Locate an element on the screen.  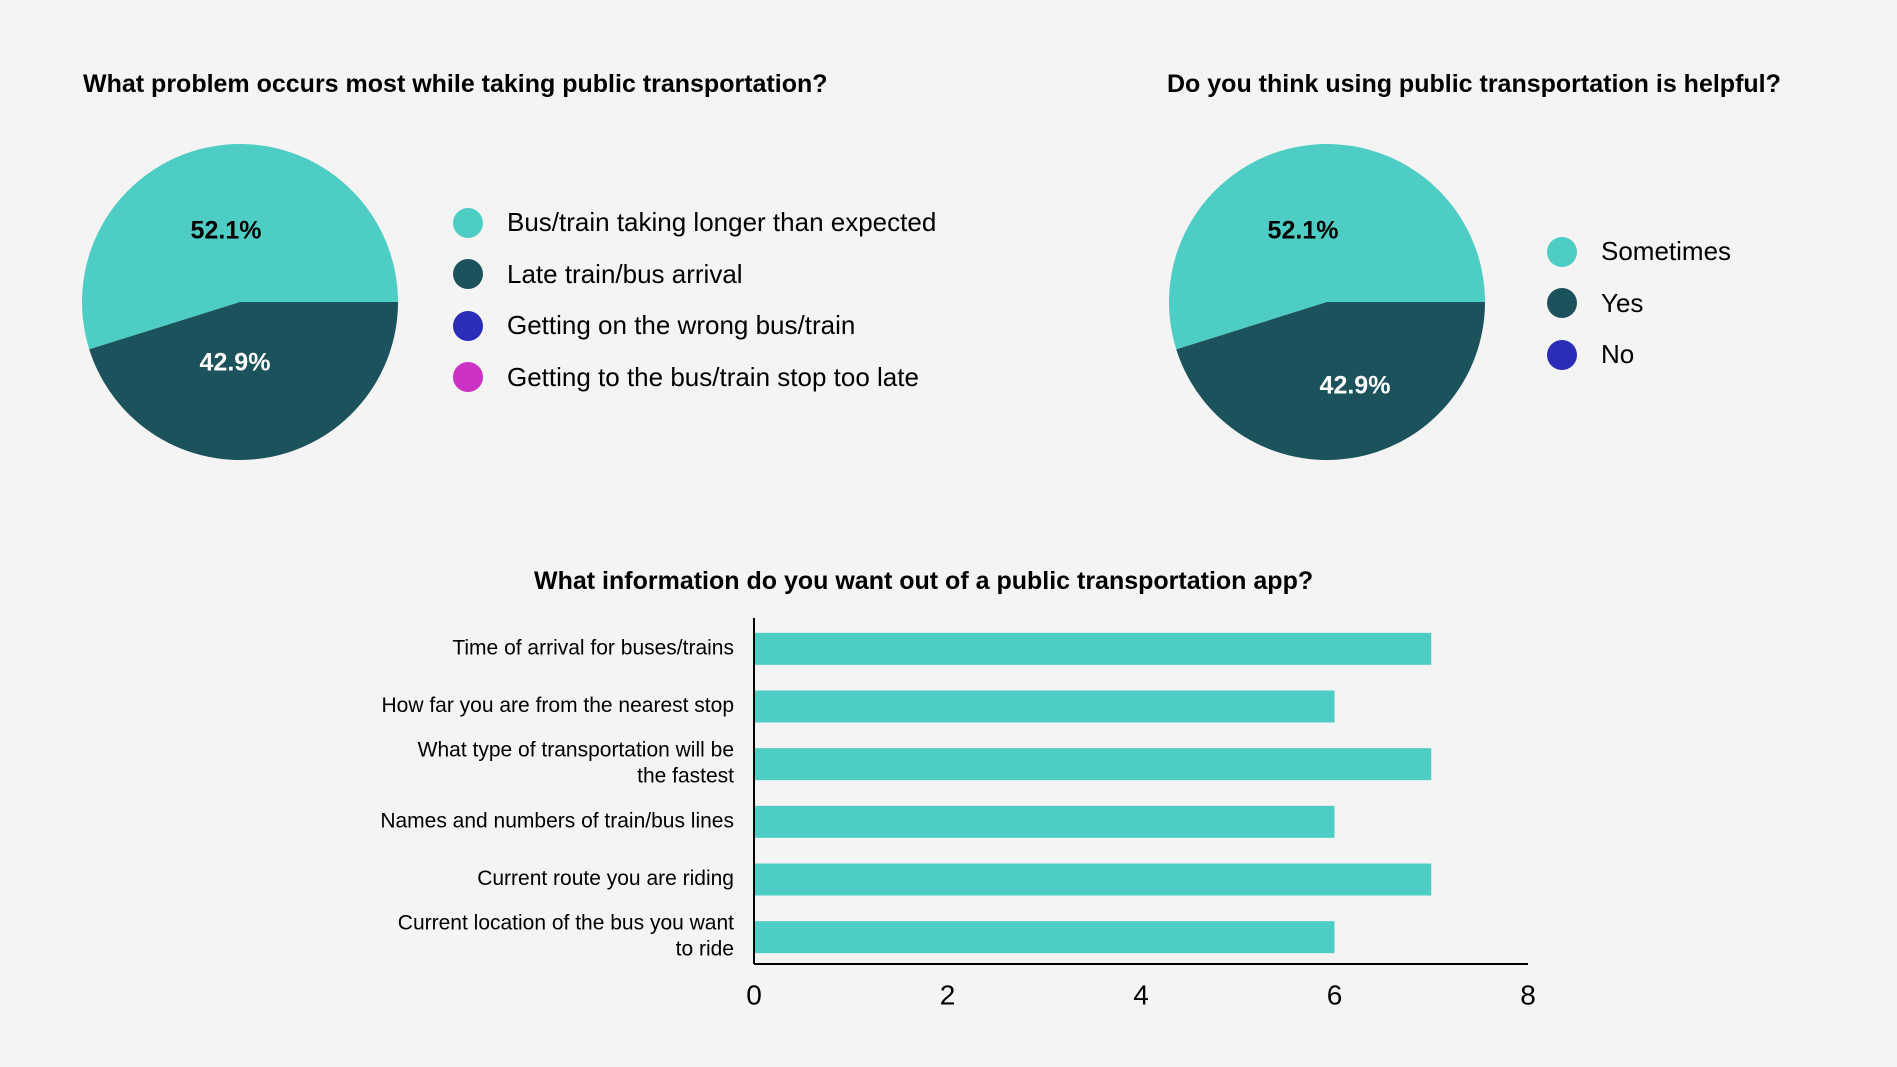
x-tick-label: 6 is located at coordinates (1335, 994).